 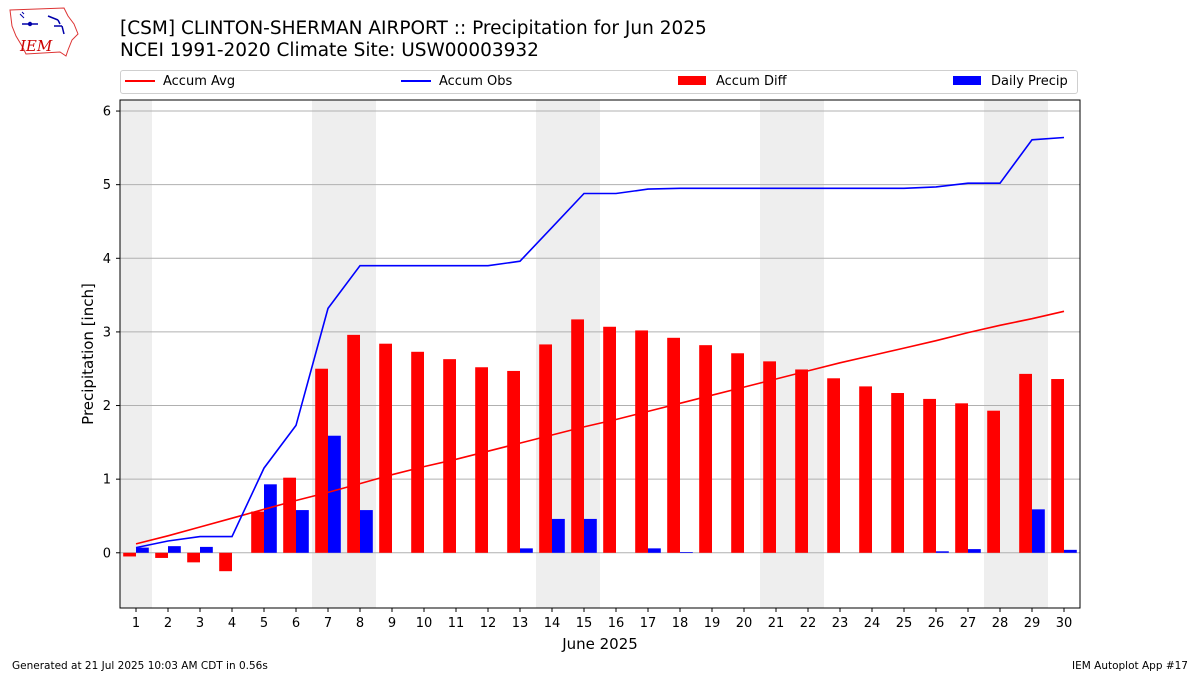 I want to click on x-tick-label: 7, so click(x=328, y=623).